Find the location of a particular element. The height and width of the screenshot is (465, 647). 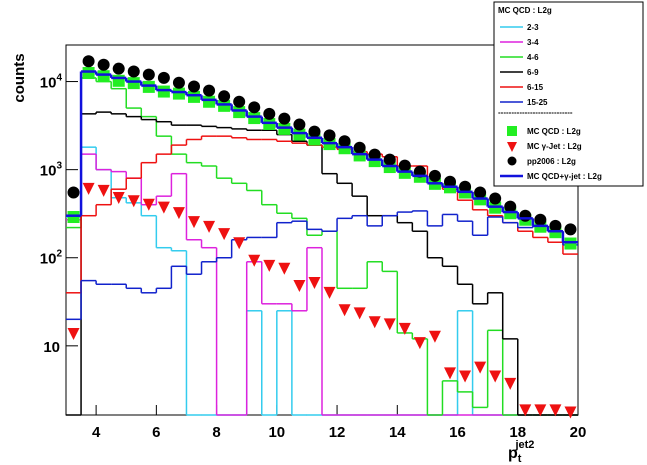

x-label-main: p is located at coordinates (513, 453).